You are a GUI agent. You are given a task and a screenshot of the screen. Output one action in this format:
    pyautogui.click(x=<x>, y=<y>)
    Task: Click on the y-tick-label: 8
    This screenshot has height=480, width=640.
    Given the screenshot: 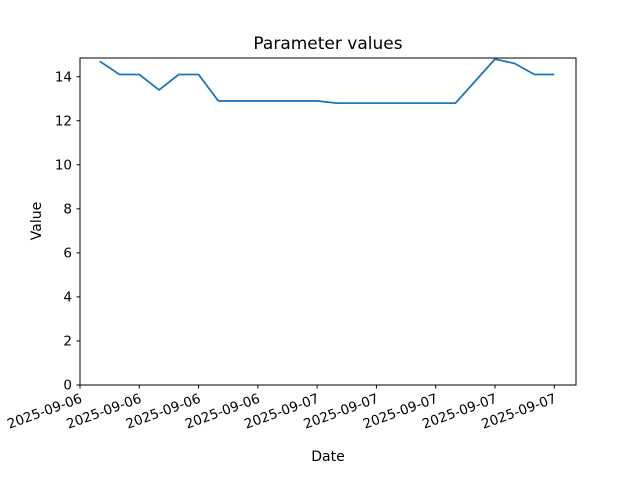 What is the action you would take?
    pyautogui.click(x=67, y=210)
    